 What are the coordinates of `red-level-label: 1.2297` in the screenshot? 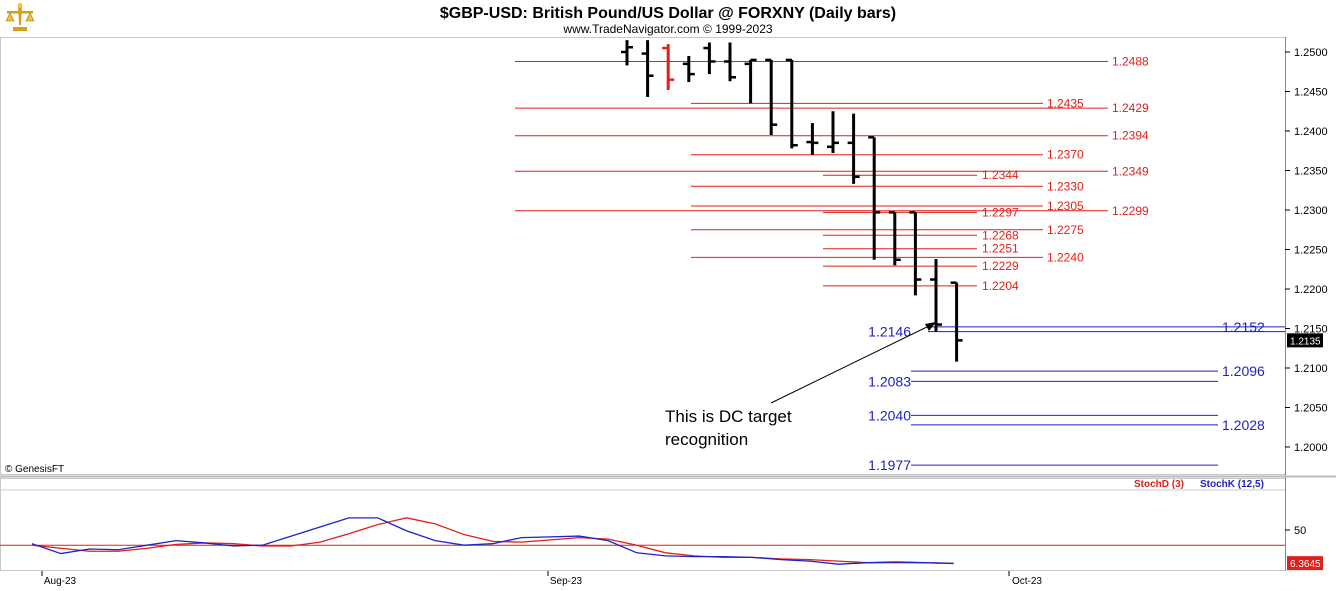 It's located at (1000, 212).